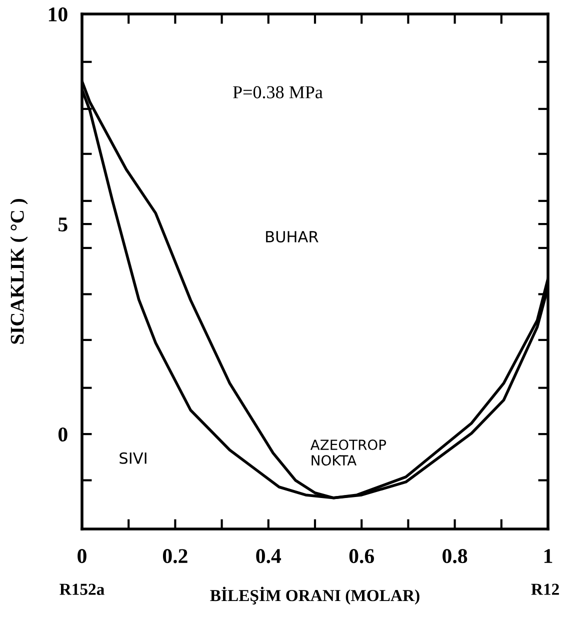 This screenshot has height=617, width=563. Describe the element at coordinates (58, 14) in the screenshot. I see `y-tick-label: 10` at that location.